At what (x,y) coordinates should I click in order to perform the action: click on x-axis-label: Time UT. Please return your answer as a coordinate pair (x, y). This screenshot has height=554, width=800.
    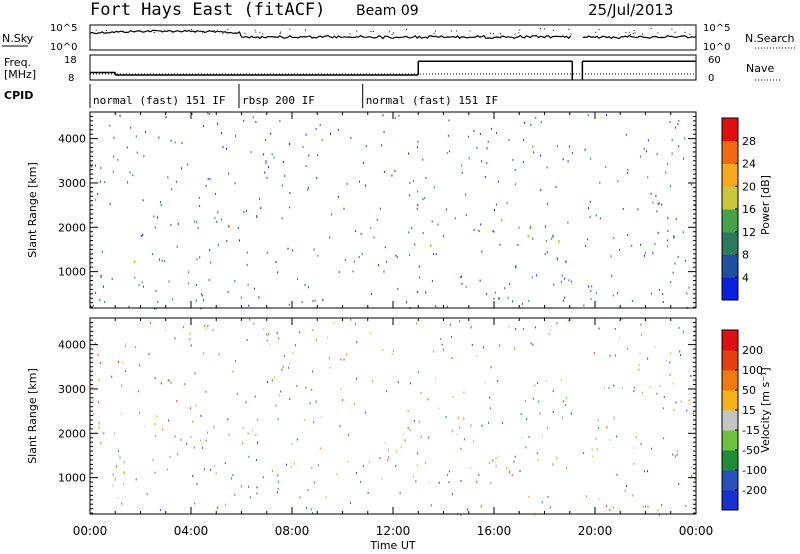
    Looking at the image, I should click on (392, 545).